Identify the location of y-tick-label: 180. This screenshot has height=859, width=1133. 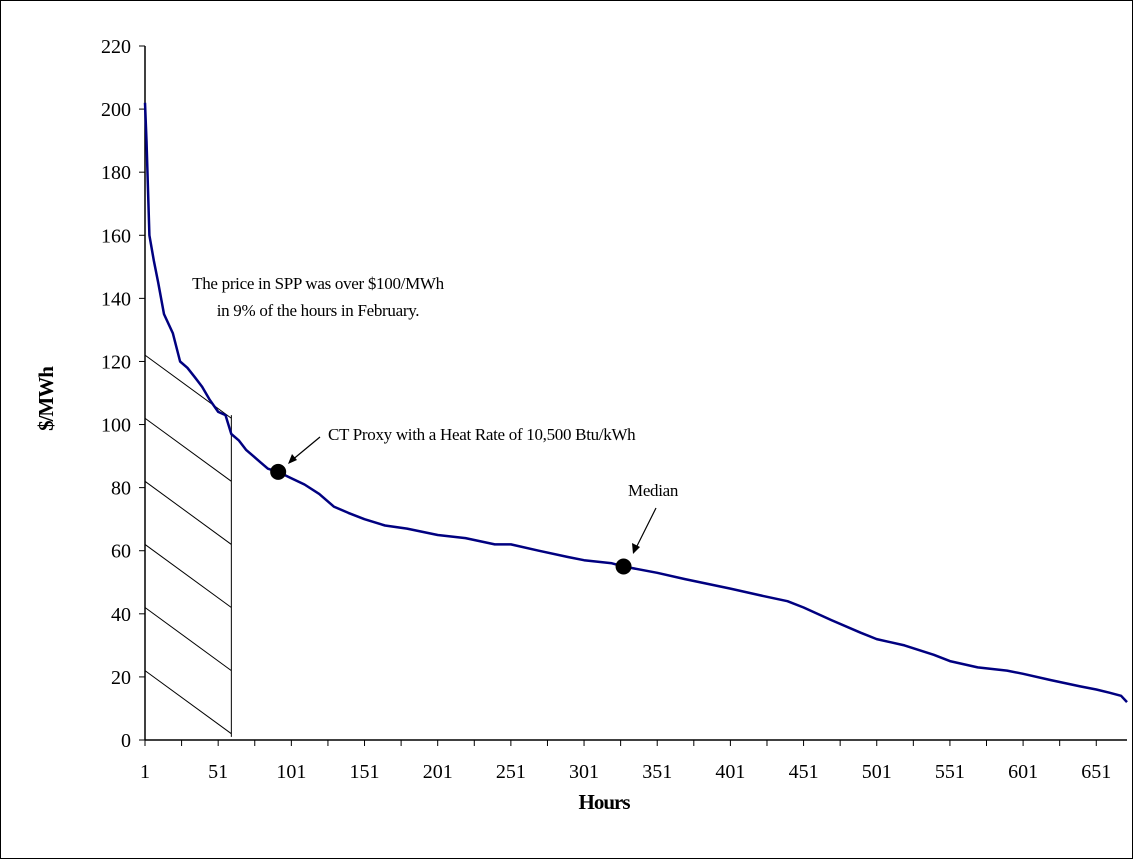
(116, 173).